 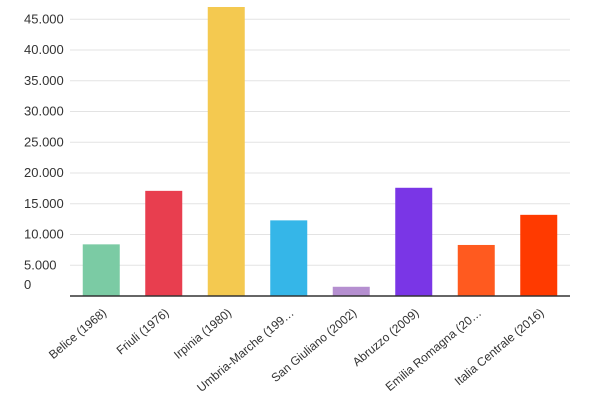 I want to click on x-tick-label: Irpinia (1980), so click(x=202, y=334).